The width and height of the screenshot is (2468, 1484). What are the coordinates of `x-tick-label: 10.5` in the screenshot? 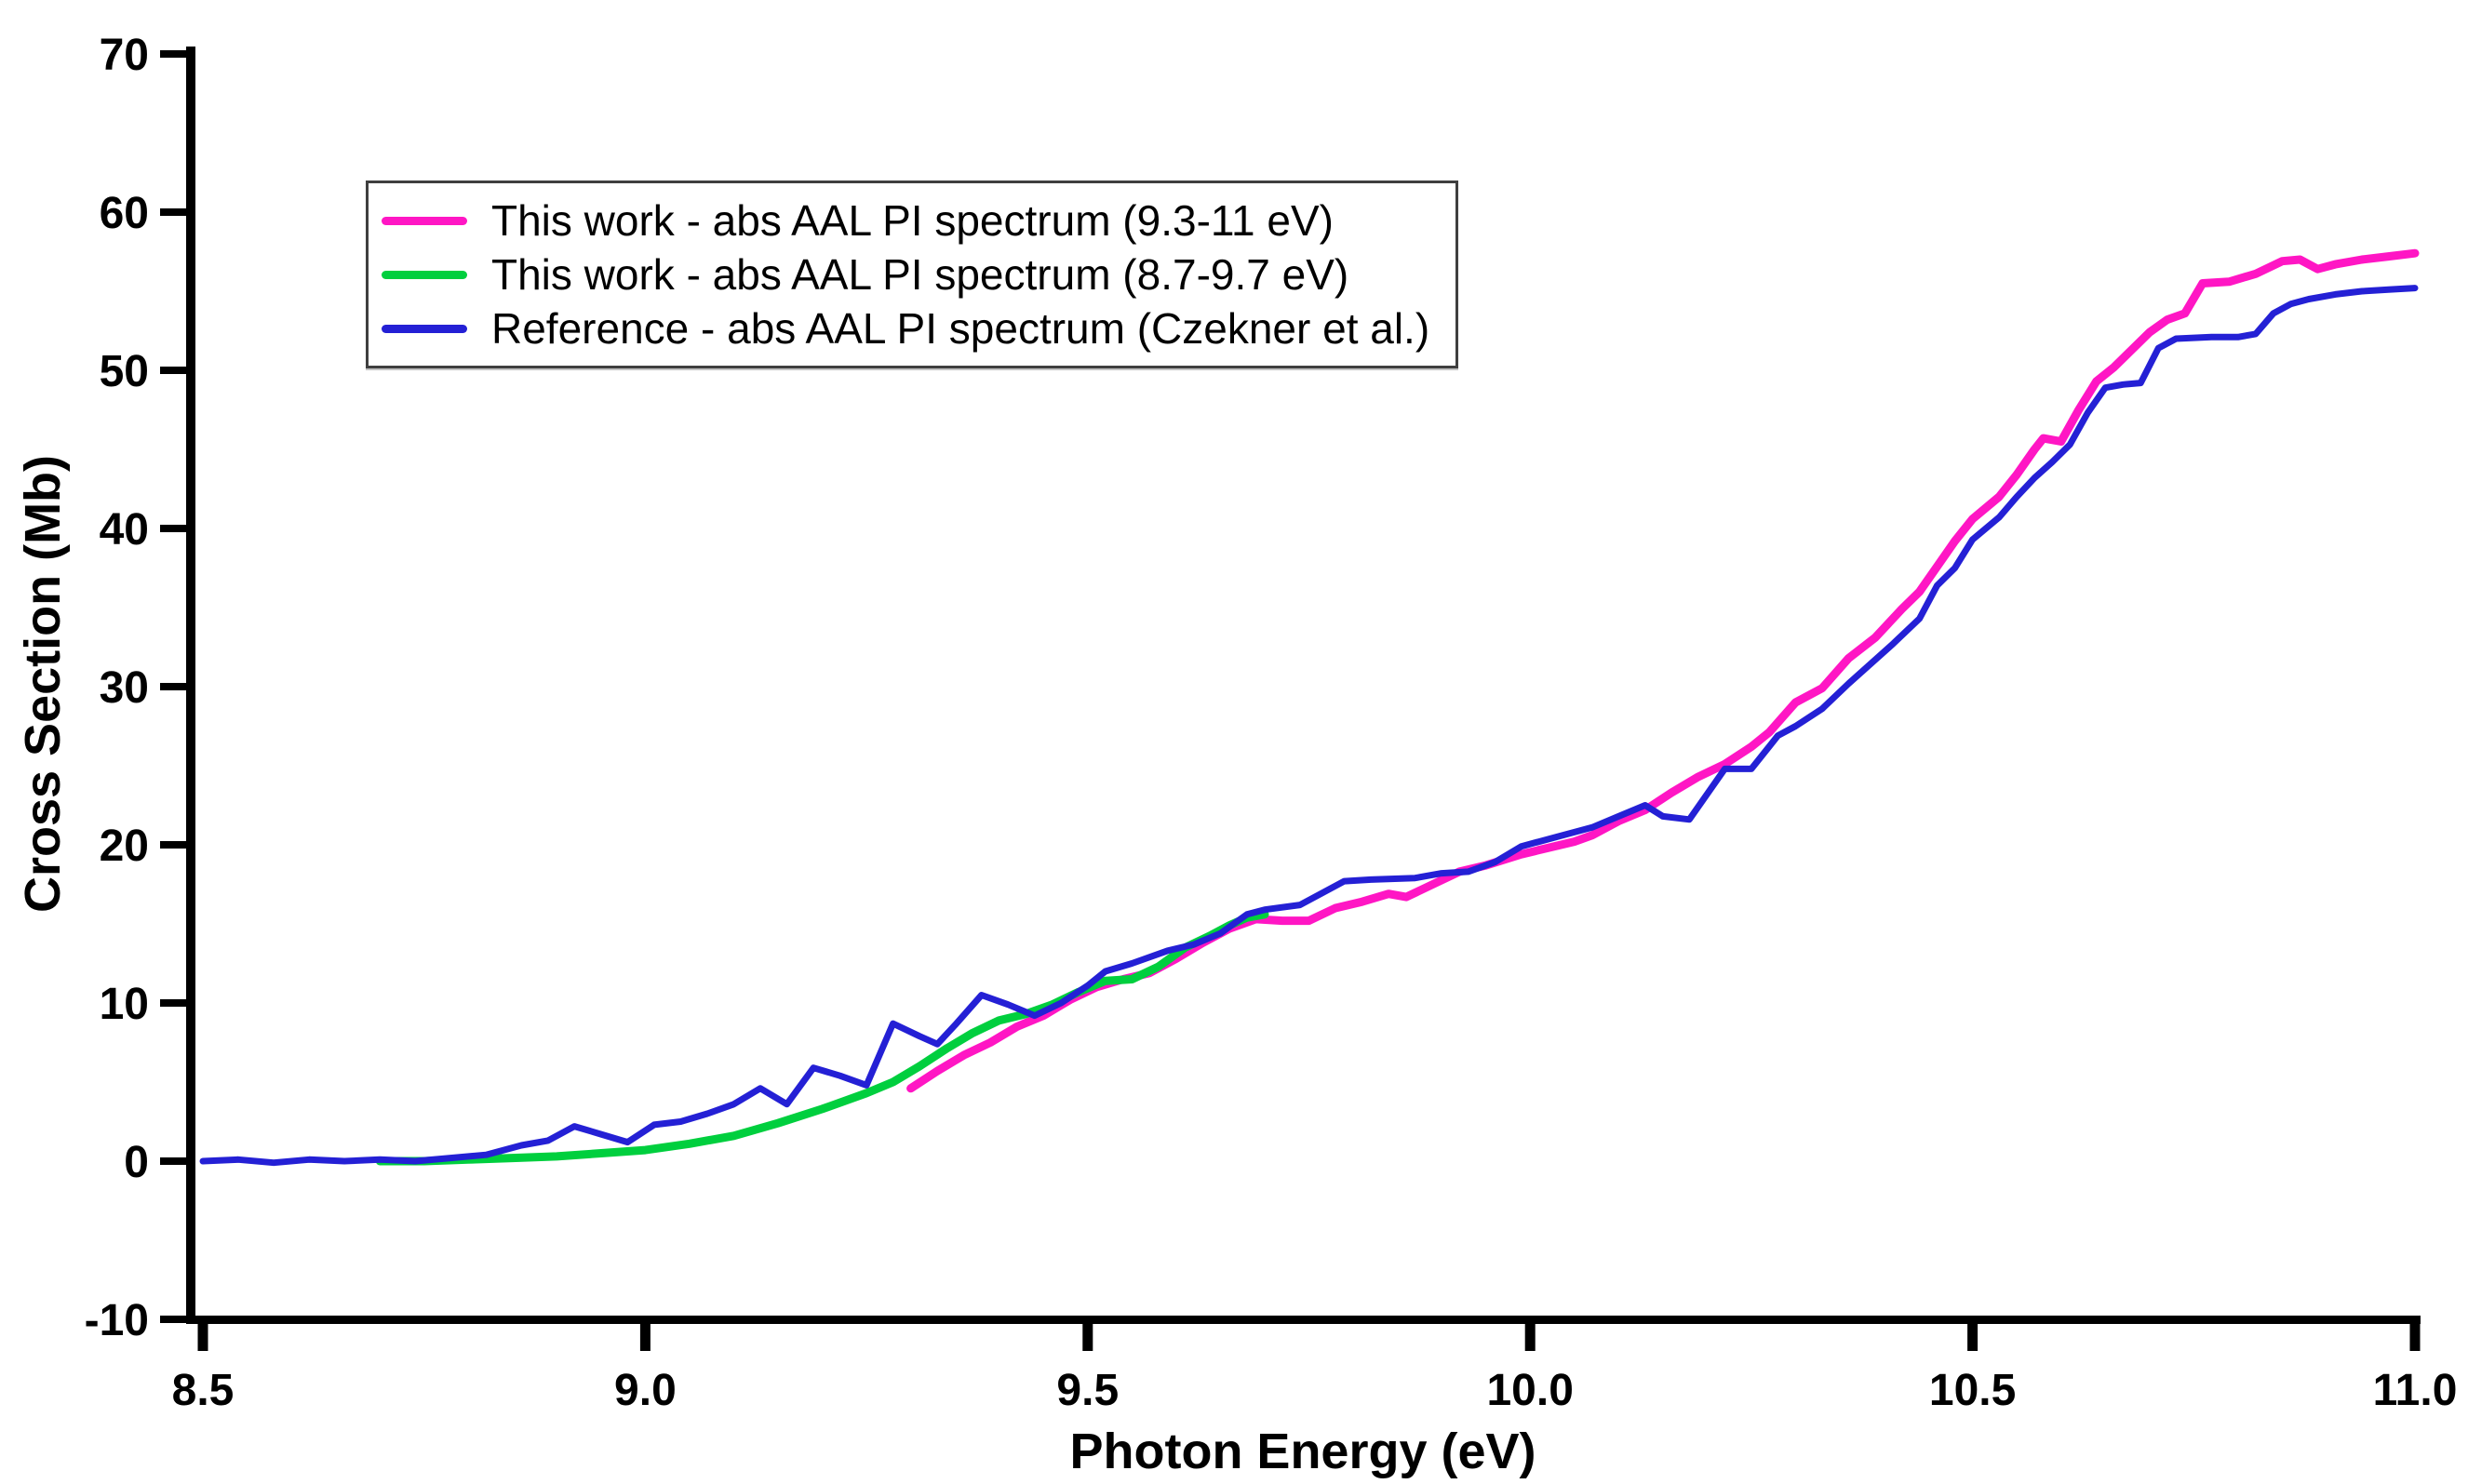 It's located at (1972, 1390).